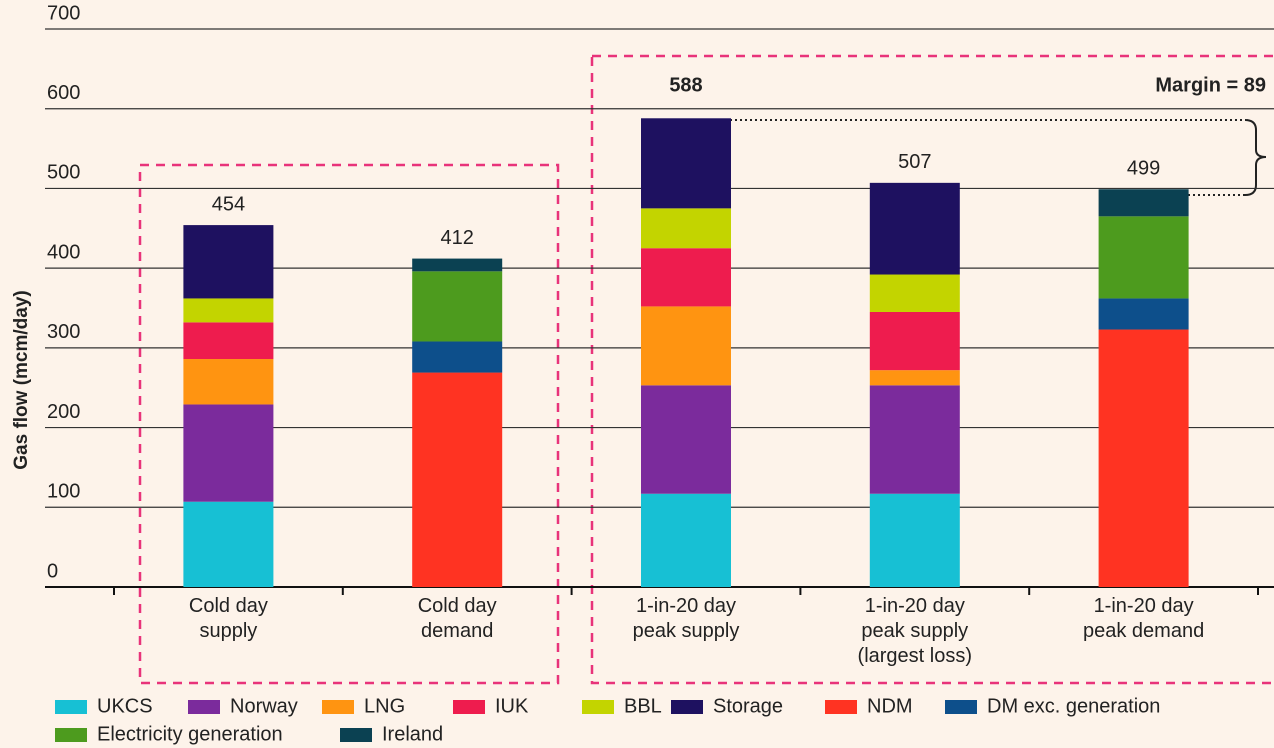 Image resolution: width=1274 pixels, height=748 pixels. What do you see at coordinates (1073, 706) in the screenshot?
I see `legend-label: DM exc. generation` at bounding box center [1073, 706].